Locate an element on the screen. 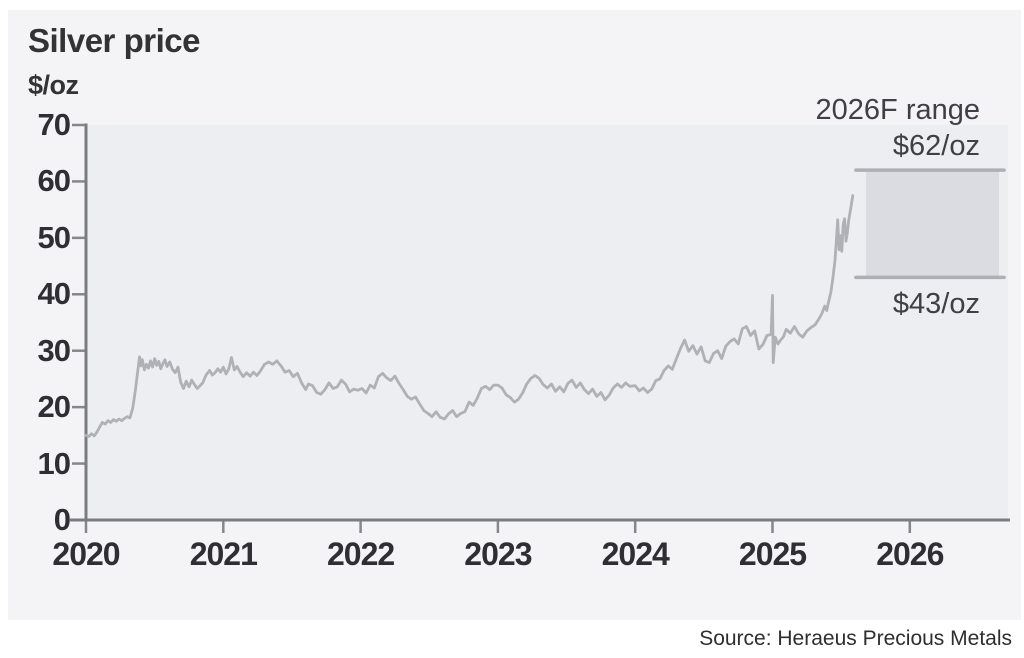 This screenshot has width=1024, height=658. y-axis-tick-label: 0 is located at coordinates (62, 519).